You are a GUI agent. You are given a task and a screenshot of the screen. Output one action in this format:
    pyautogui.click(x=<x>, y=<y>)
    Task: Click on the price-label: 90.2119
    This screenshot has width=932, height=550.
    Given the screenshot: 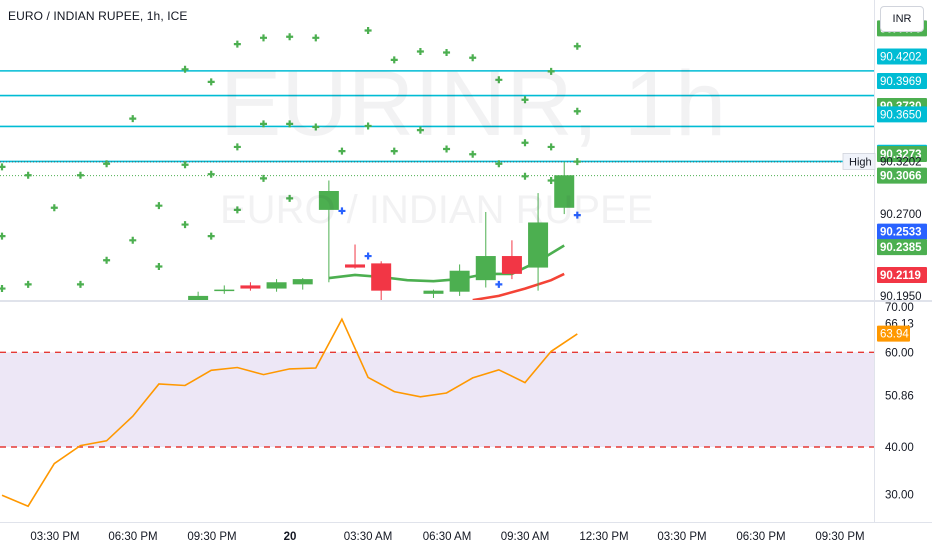 What is the action you would take?
    pyautogui.click(x=902, y=275)
    